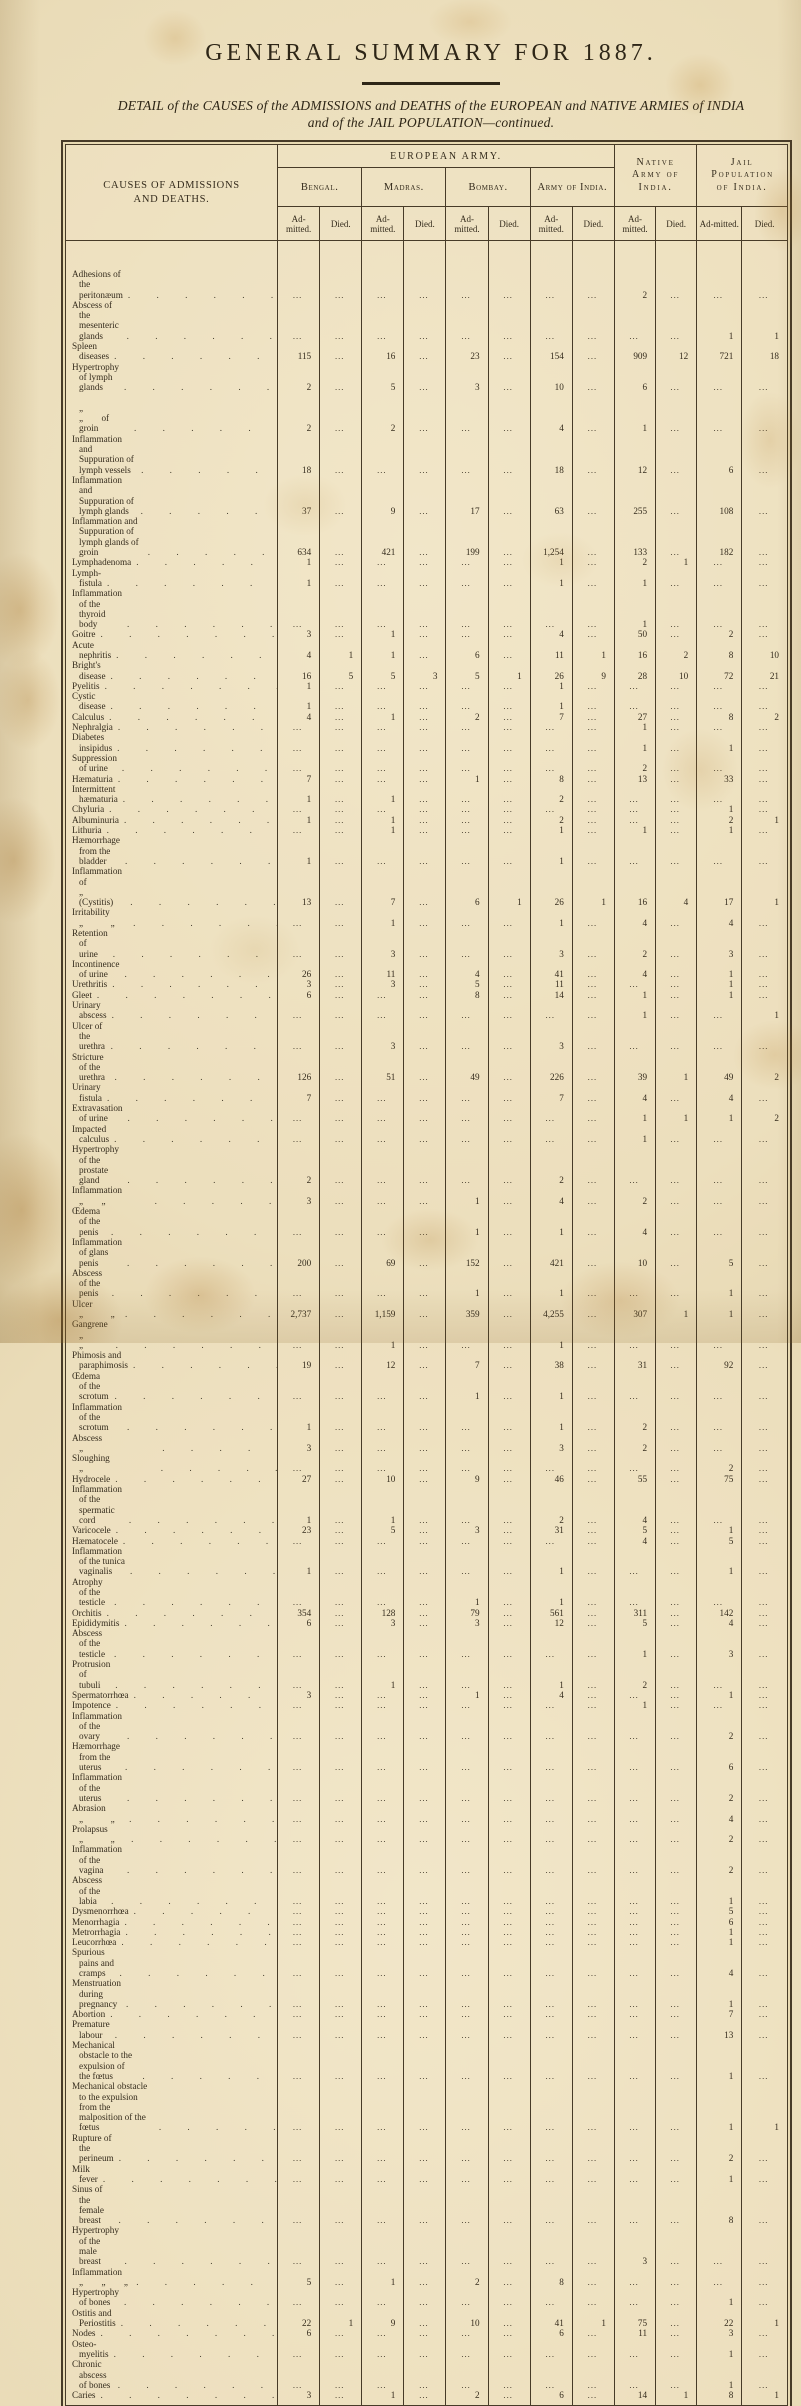 Image resolution: width=801 pixels, height=2406 pixels. Describe the element at coordinates (551, 995) in the screenshot. I see `value-cell: 14` at that location.